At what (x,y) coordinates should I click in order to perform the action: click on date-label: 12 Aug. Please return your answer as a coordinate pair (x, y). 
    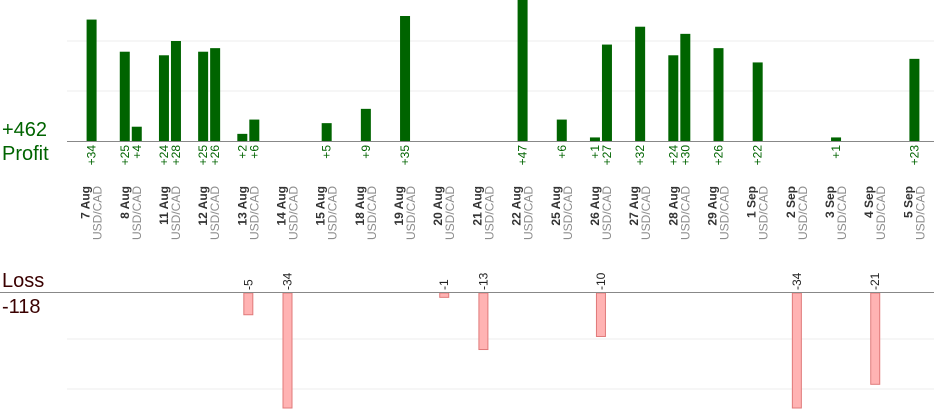
    Looking at the image, I should click on (203, 206).